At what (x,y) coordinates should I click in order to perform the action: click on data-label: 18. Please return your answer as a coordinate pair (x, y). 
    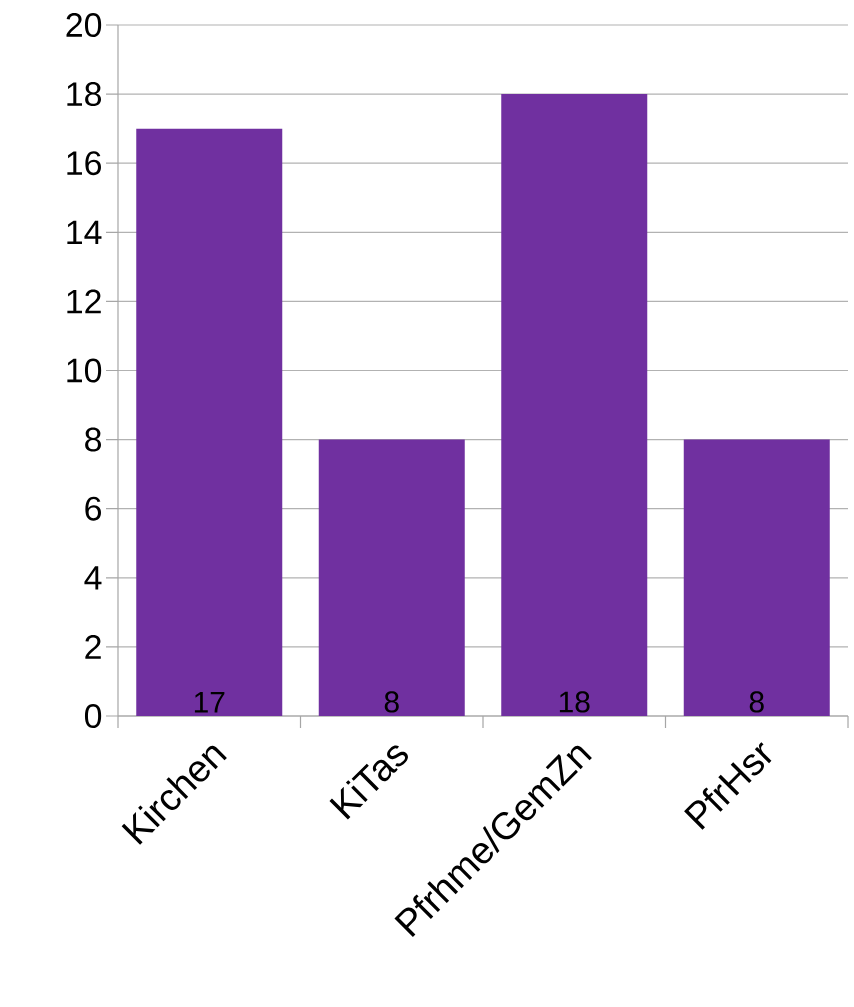
    Looking at the image, I should click on (574, 702).